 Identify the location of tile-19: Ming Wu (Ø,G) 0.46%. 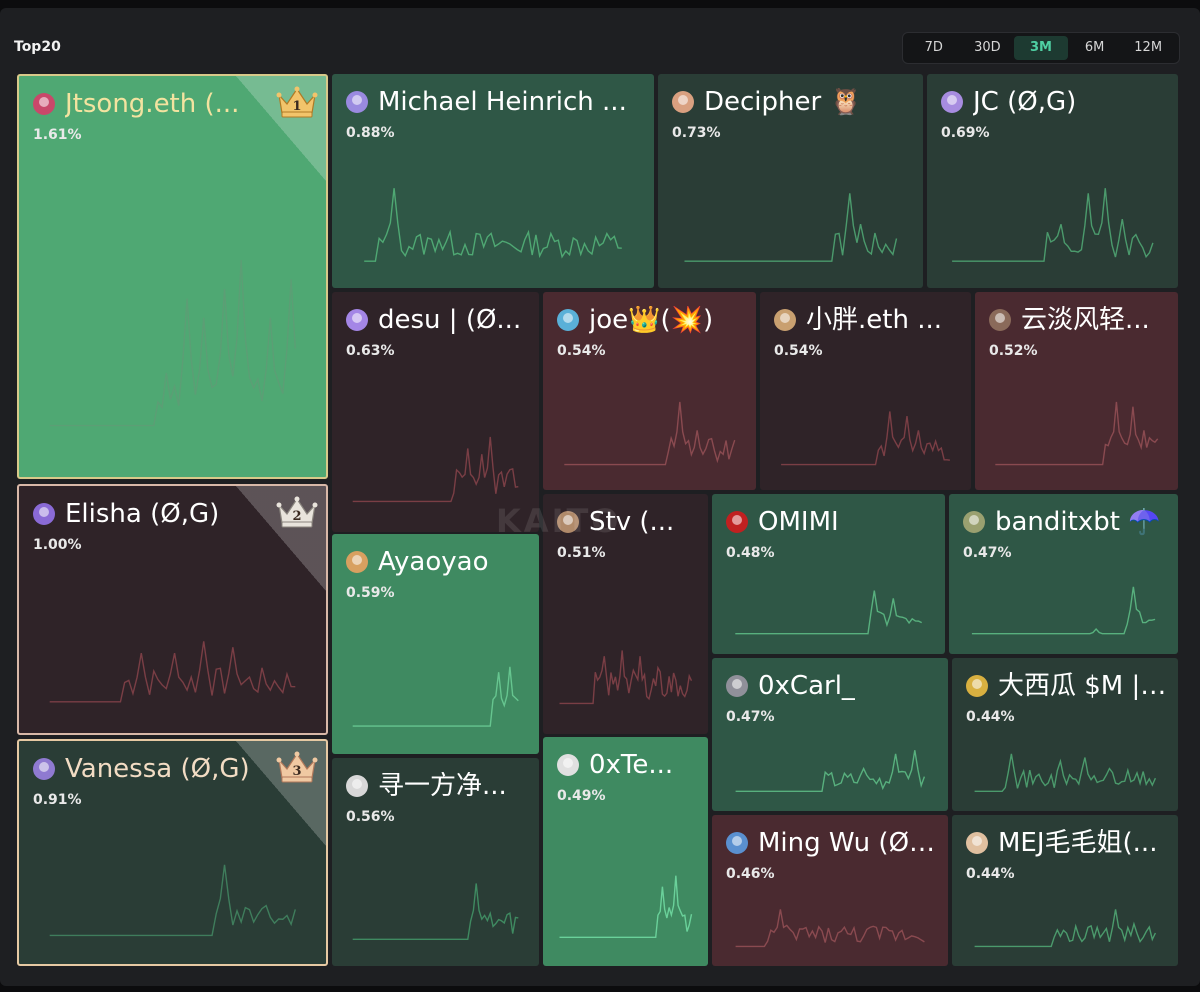
(830, 890).